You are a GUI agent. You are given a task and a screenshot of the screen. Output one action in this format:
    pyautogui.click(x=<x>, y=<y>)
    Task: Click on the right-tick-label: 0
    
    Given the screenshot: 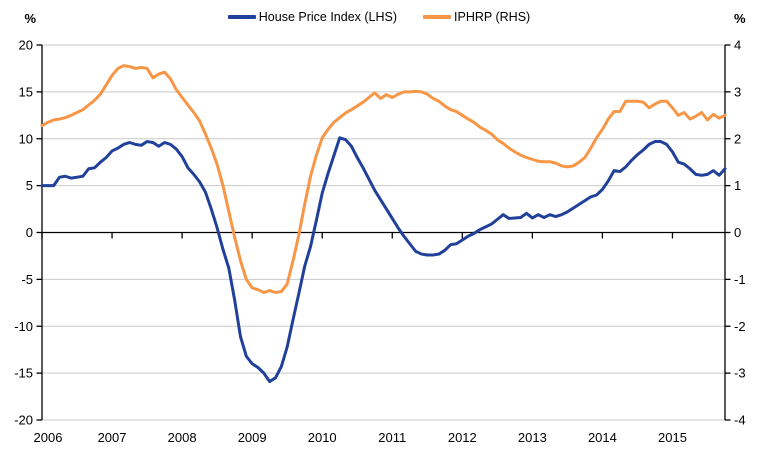 What is the action you would take?
    pyautogui.click(x=737, y=232)
    